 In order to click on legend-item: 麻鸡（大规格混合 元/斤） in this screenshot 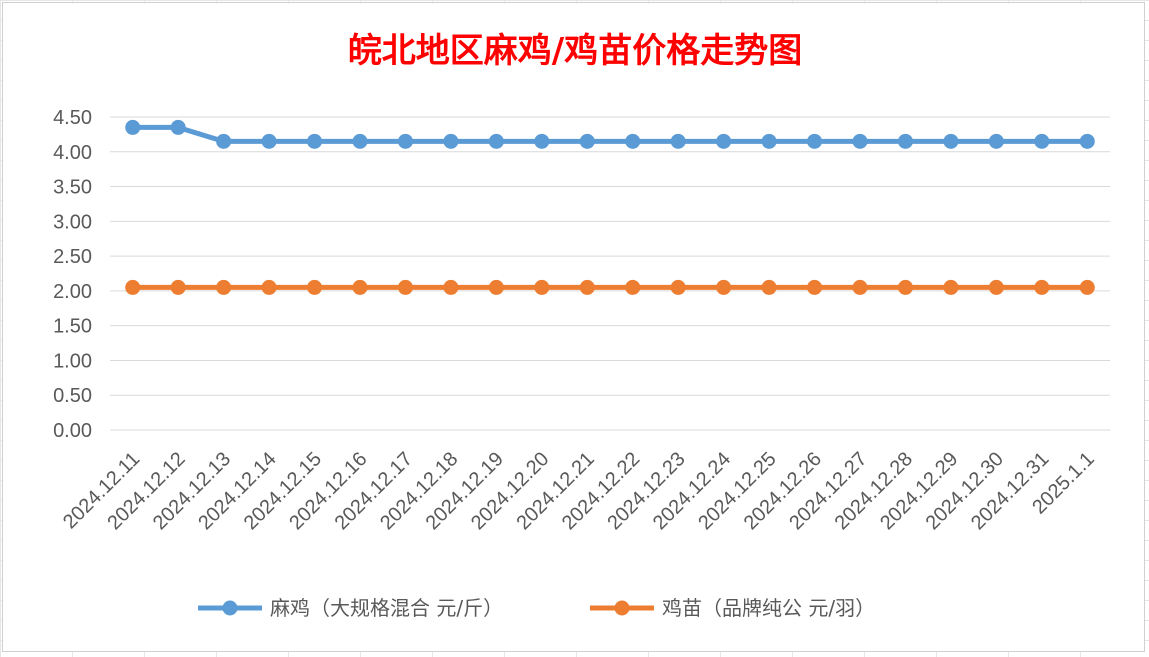, I will do `click(350, 608)`.